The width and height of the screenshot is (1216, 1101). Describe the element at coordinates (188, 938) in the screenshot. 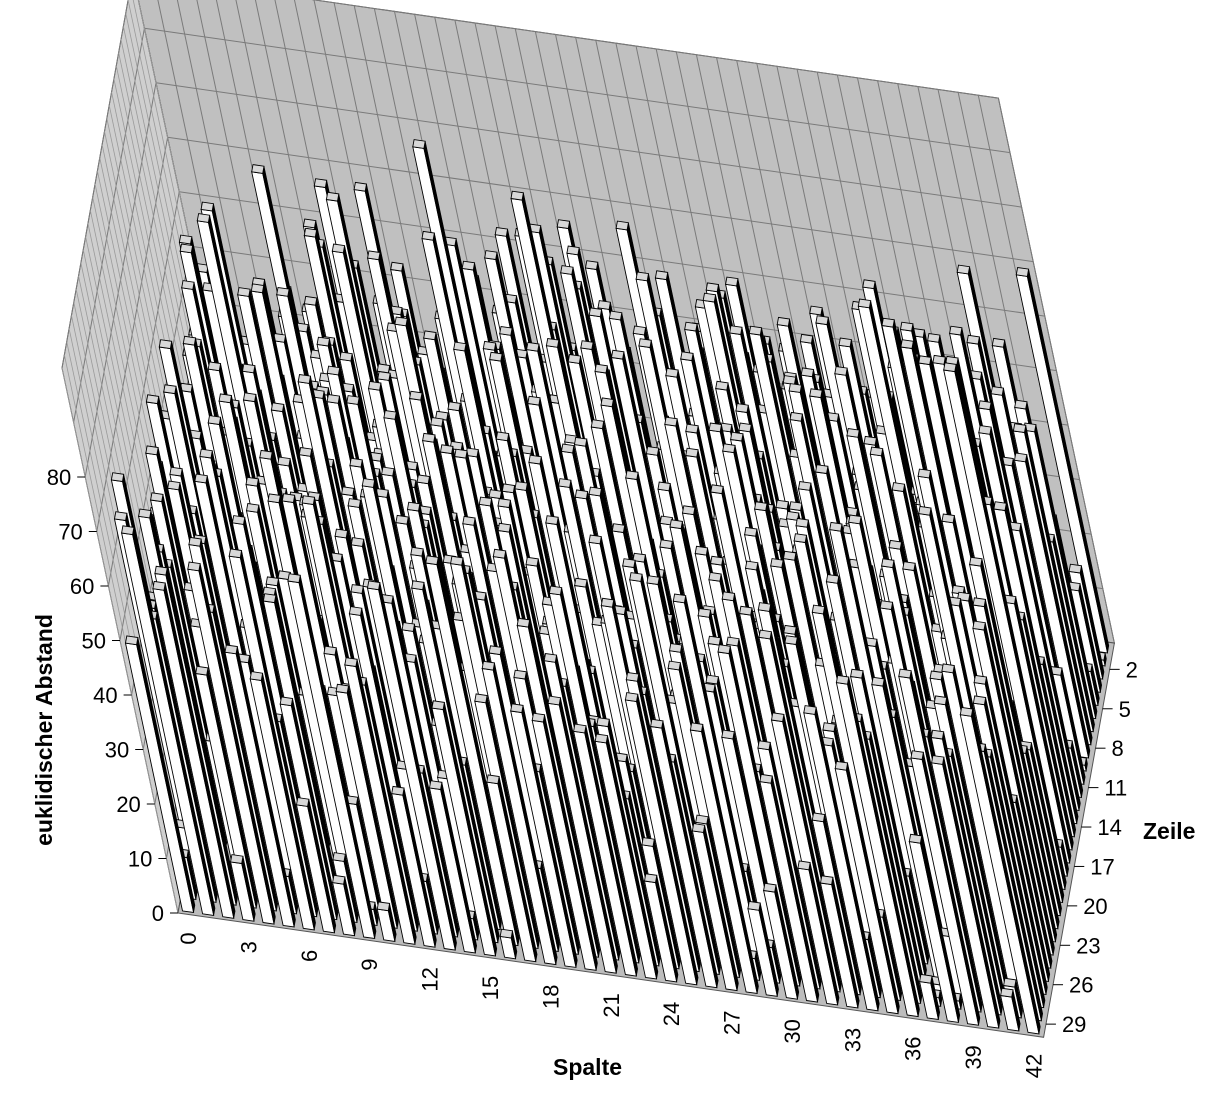

I see `x-tick-label: 0` at that location.